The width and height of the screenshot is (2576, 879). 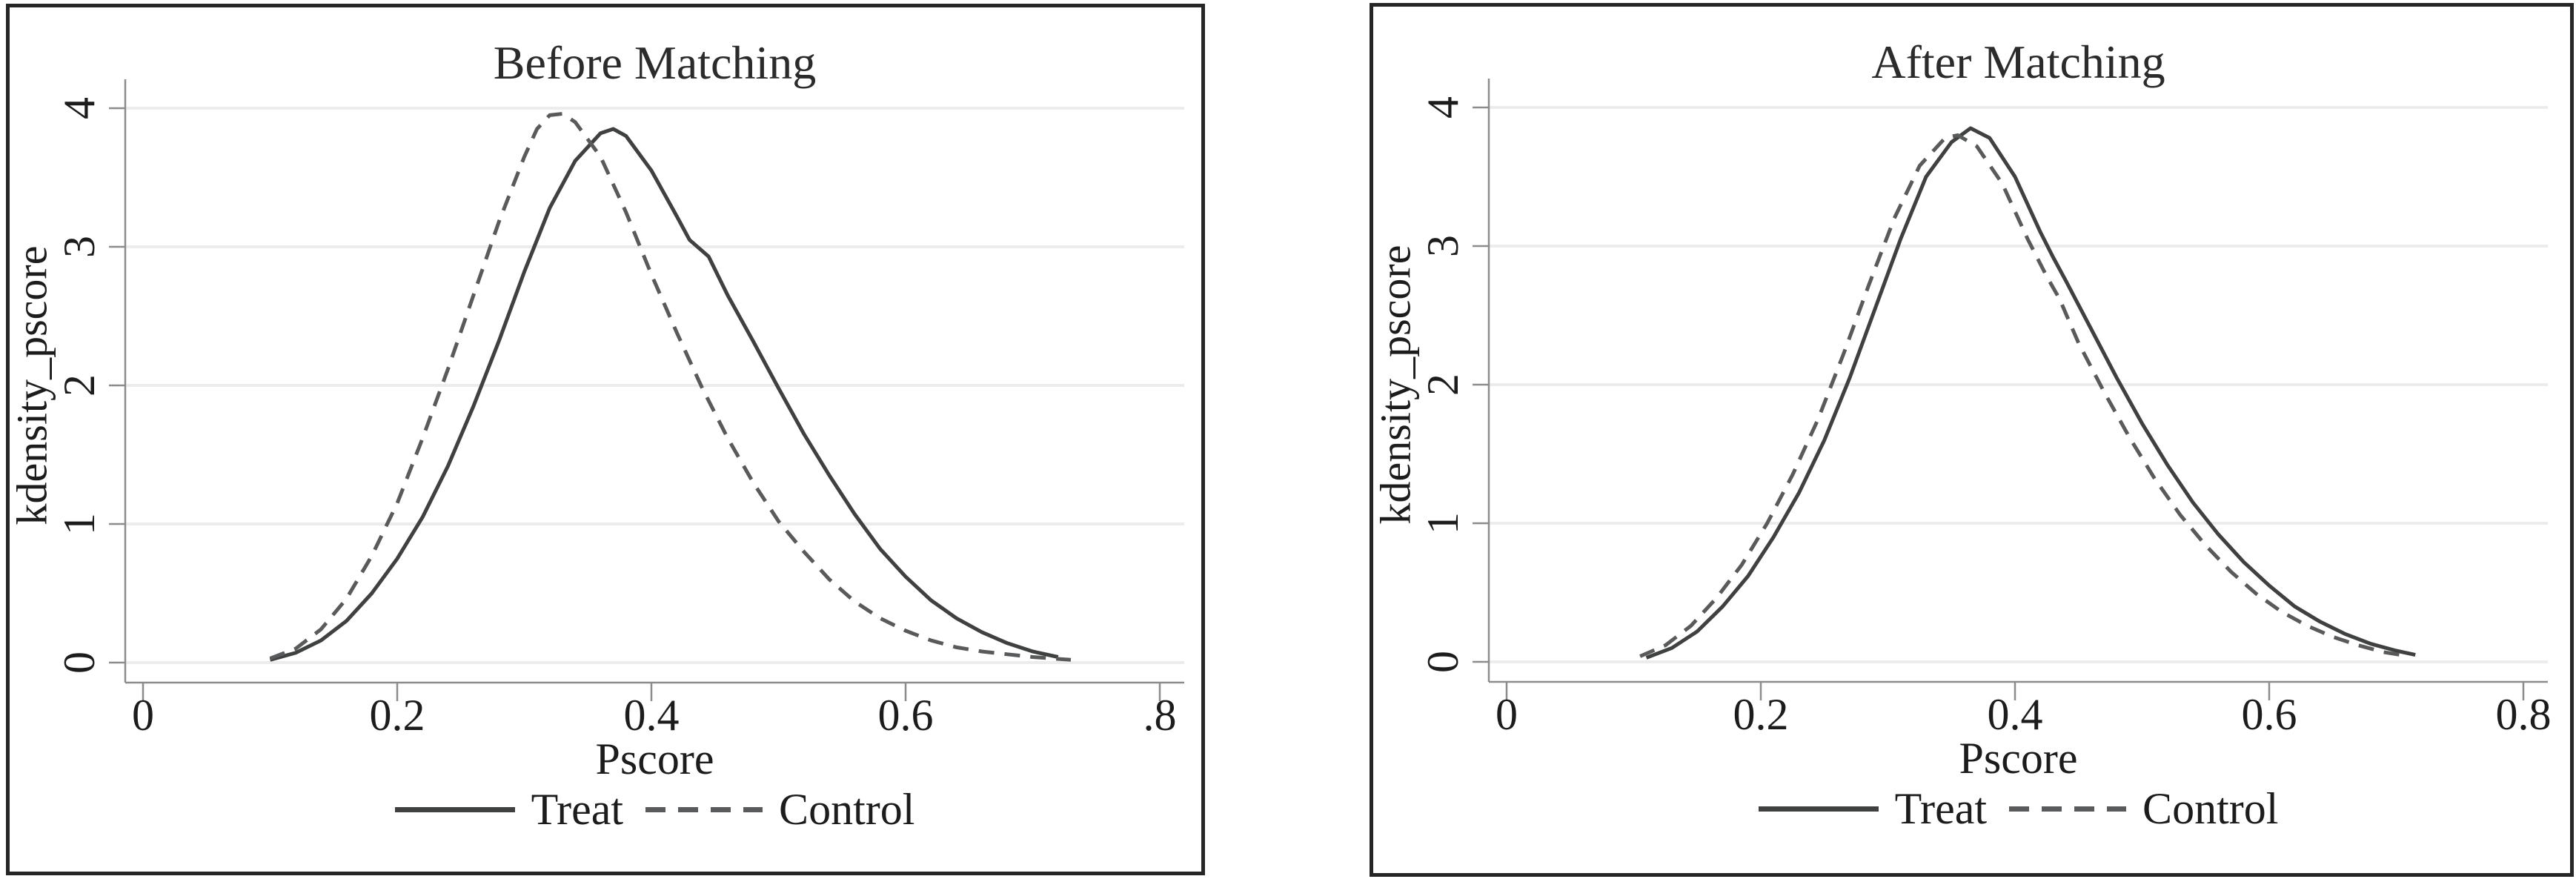 I want to click on x-axis-label-before: Pscore, so click(x=654, y=758).